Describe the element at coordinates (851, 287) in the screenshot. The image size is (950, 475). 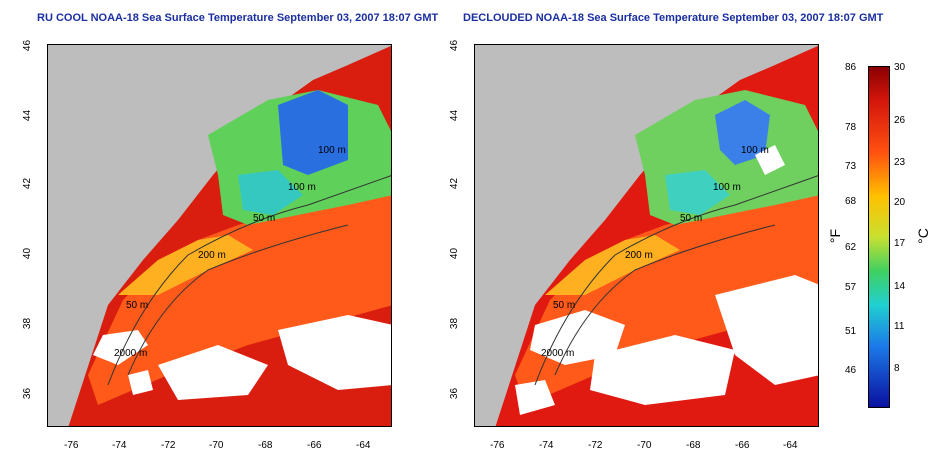
I see `cb-f-57: 57` at that location.